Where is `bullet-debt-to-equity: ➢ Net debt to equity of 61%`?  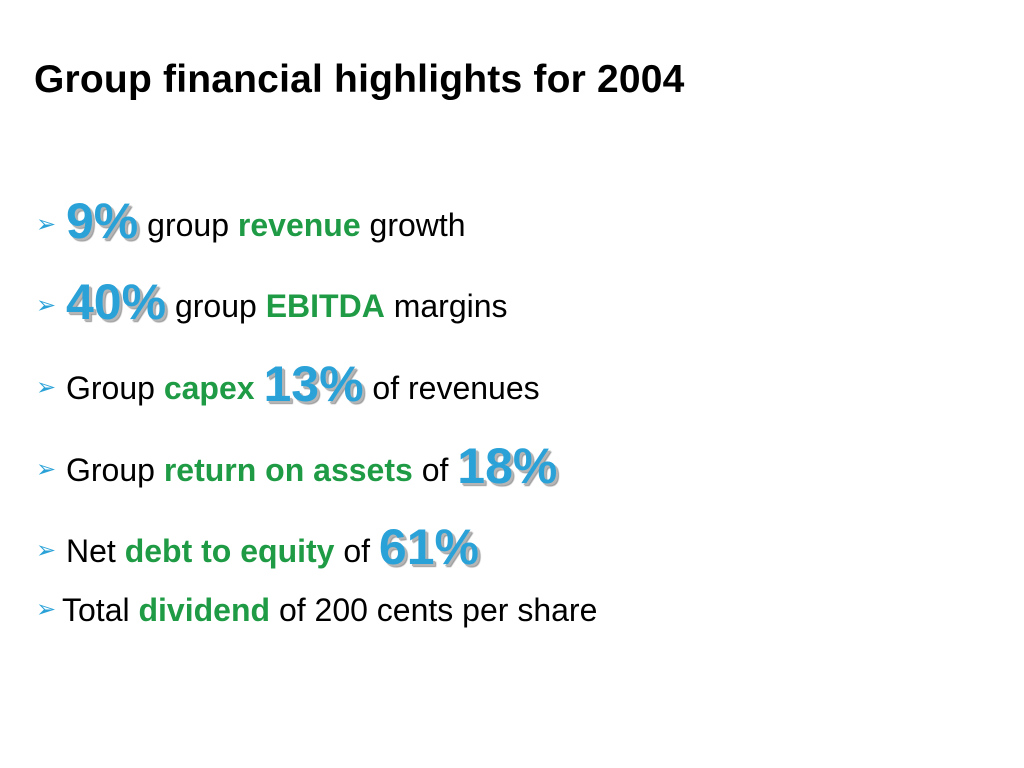 bullet-debt-to-equity: ➢ Net debt to equity of 61% is located at coordinates (257, 547).